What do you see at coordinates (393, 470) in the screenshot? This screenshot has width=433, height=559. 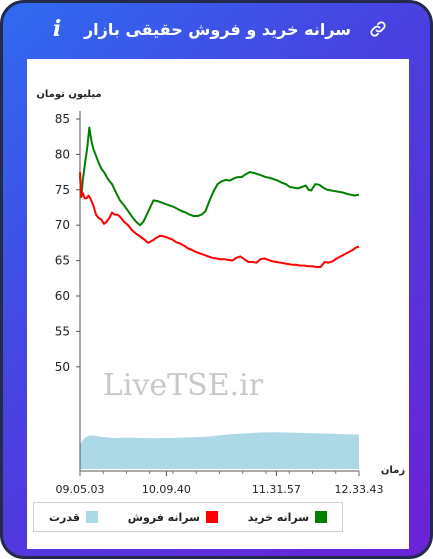 I see `x-axis-label: زمان` at bounding box center [393, 470].